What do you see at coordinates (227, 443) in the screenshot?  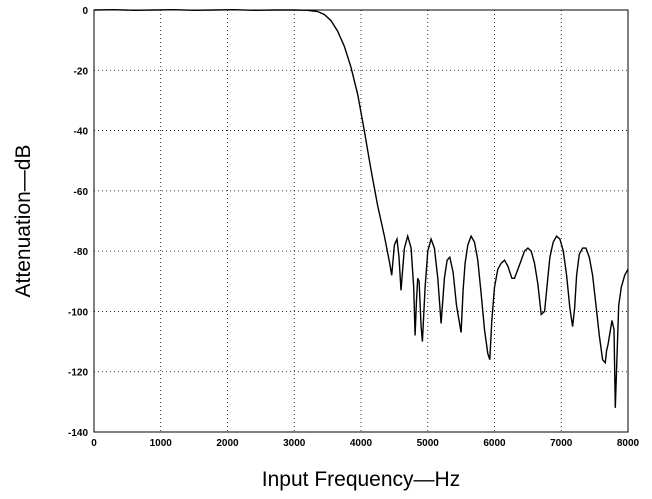 I see `x-tick-label: 2000` at bounding box center [227, 443].